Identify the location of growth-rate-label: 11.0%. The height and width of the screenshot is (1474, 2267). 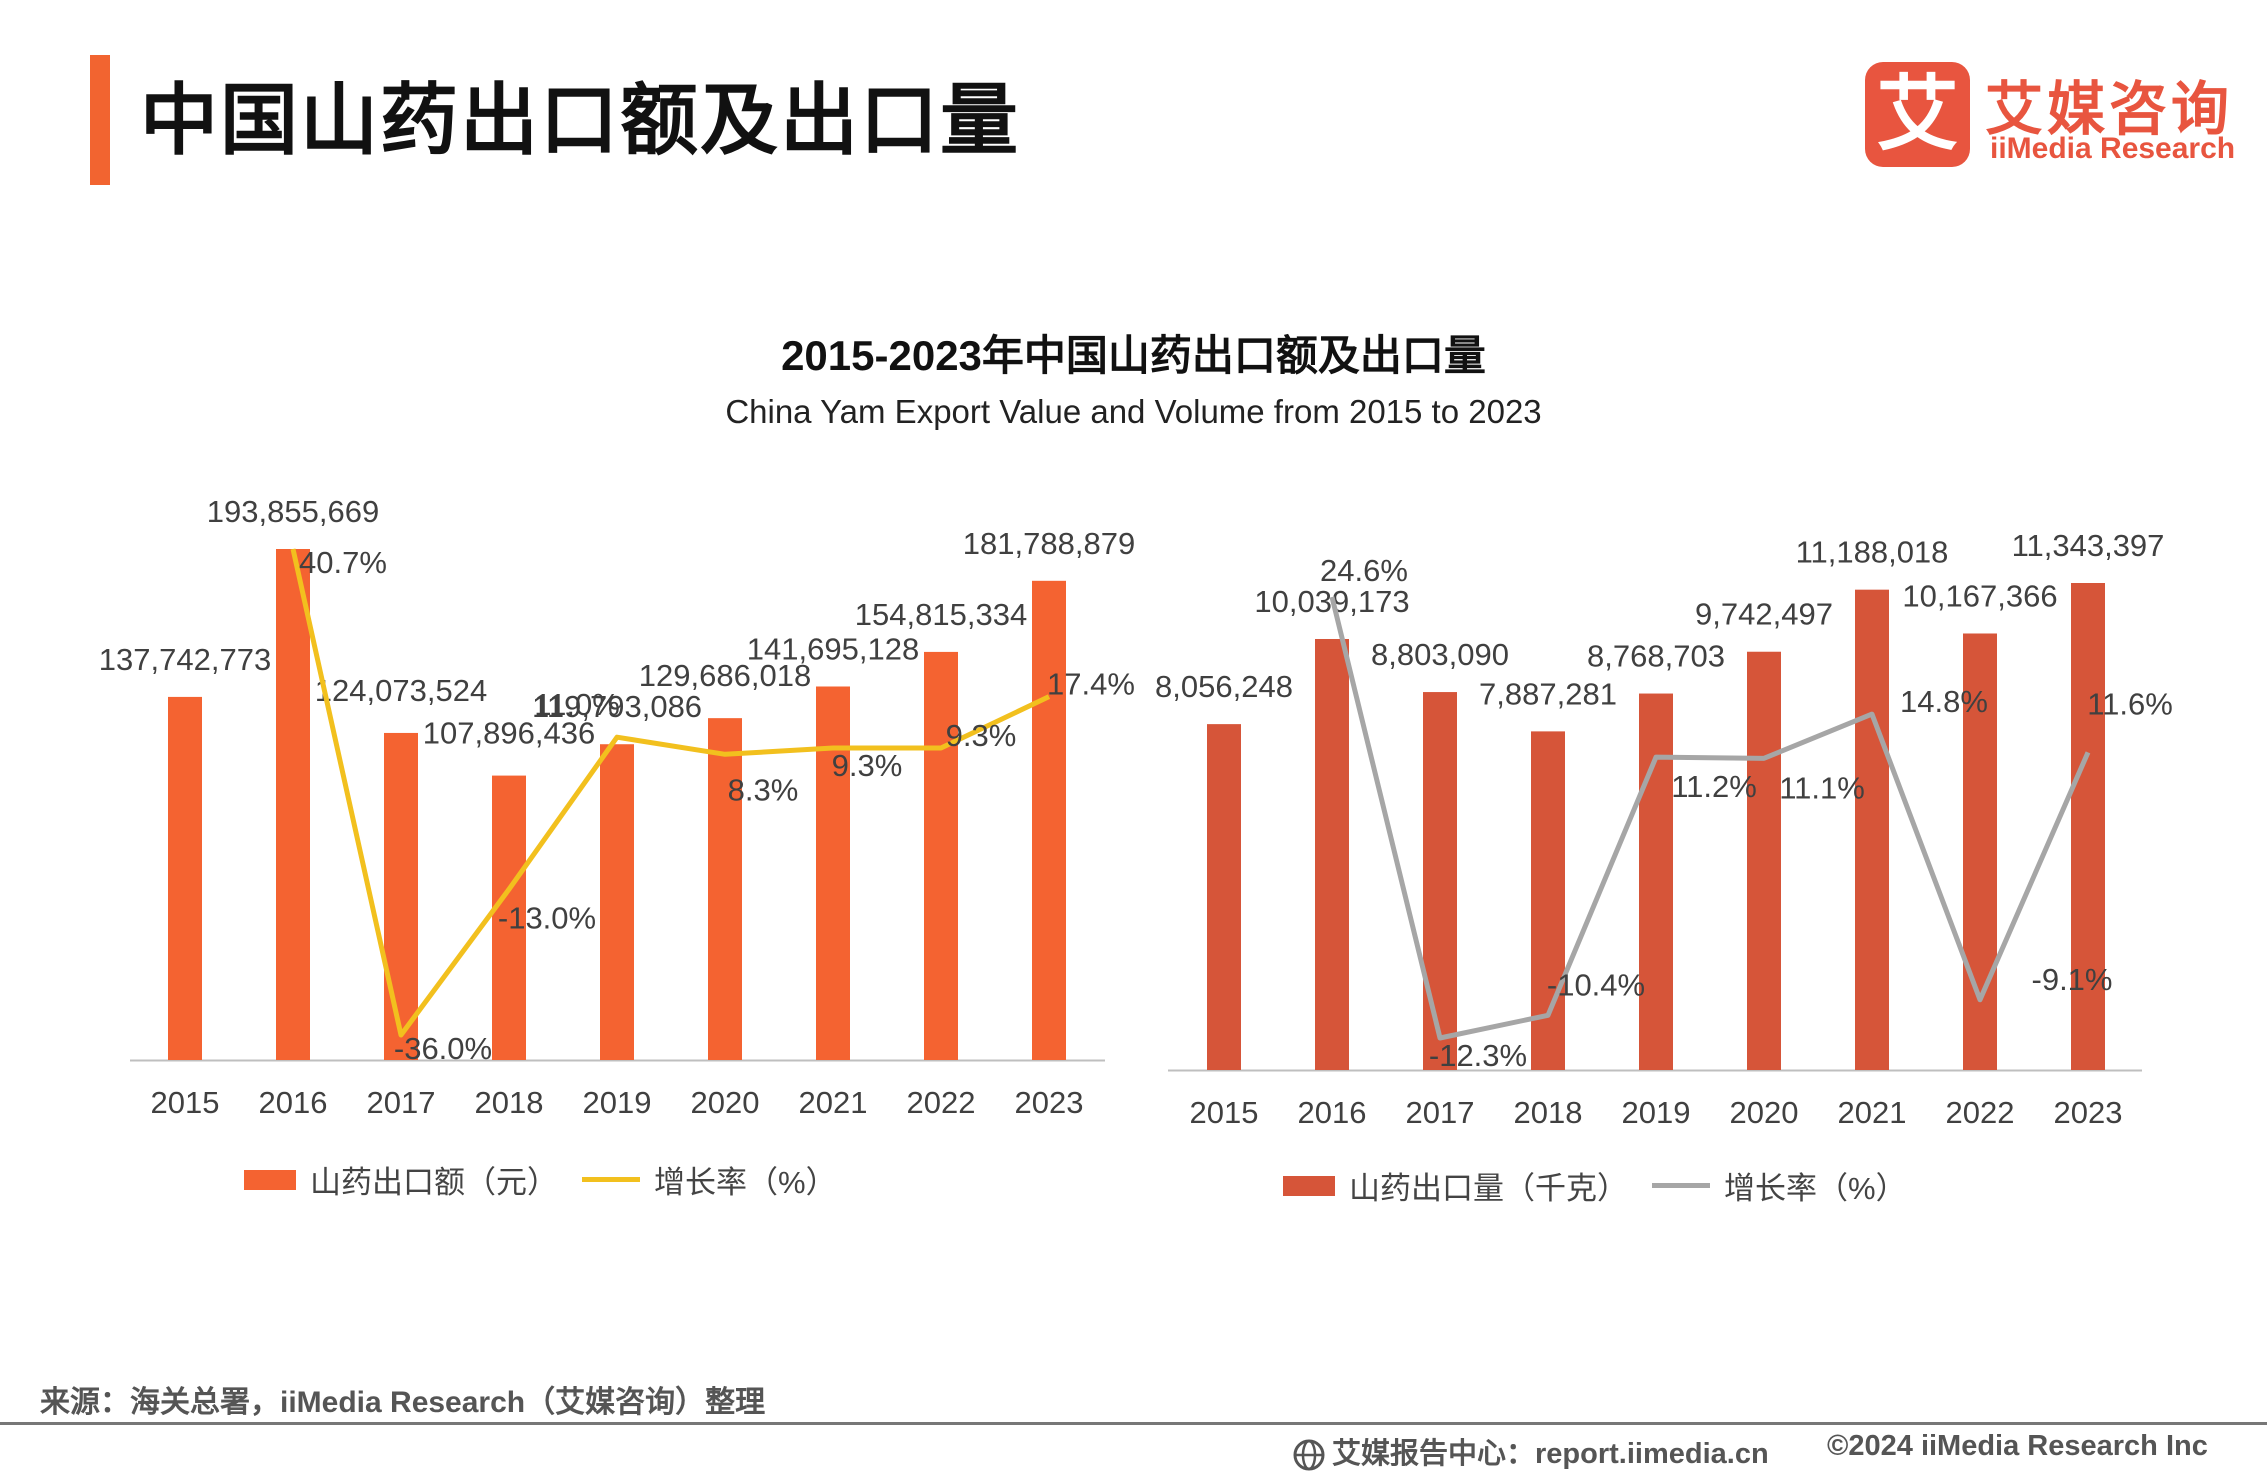
(577, 704).